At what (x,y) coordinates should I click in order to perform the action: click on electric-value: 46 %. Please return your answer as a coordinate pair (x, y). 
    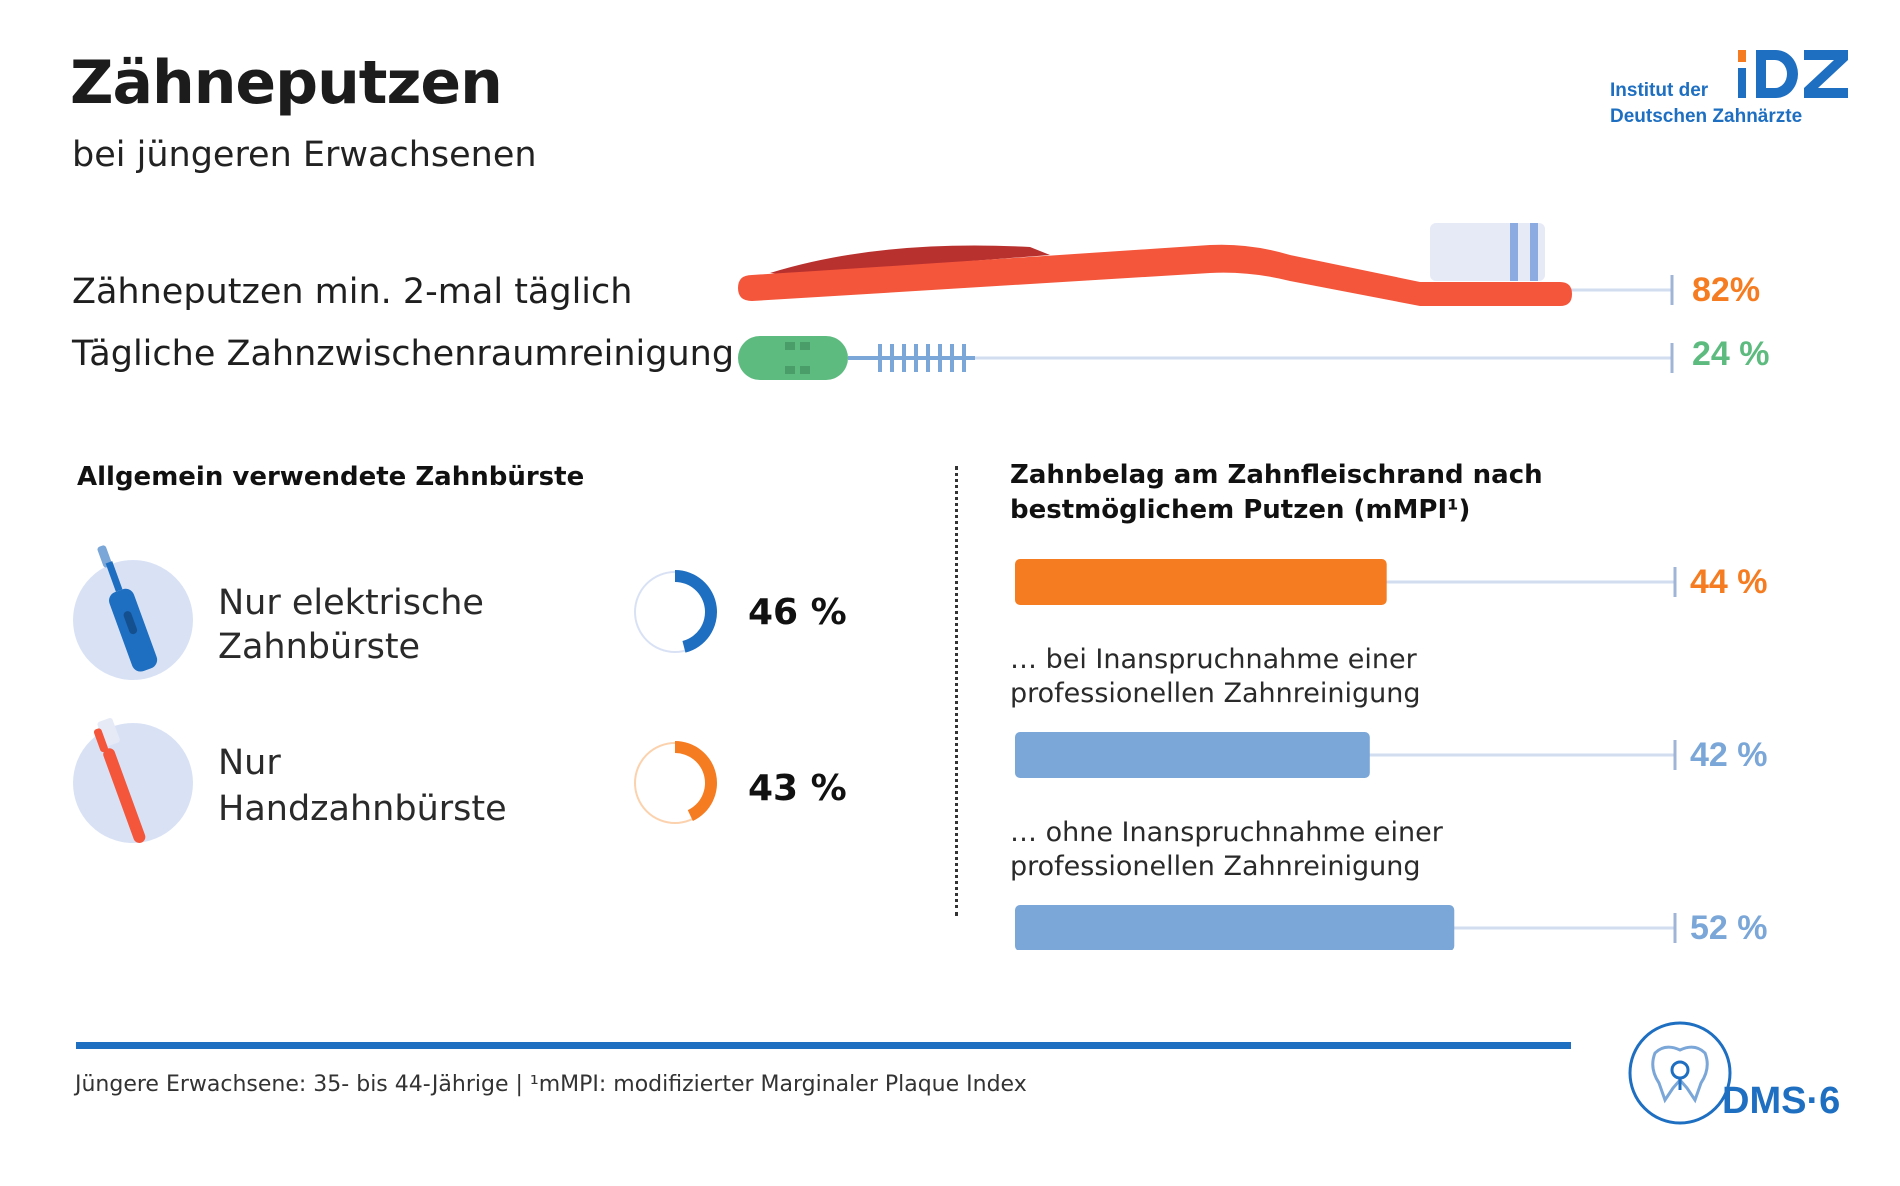
    Looking at the image, I should click on (797, 612).